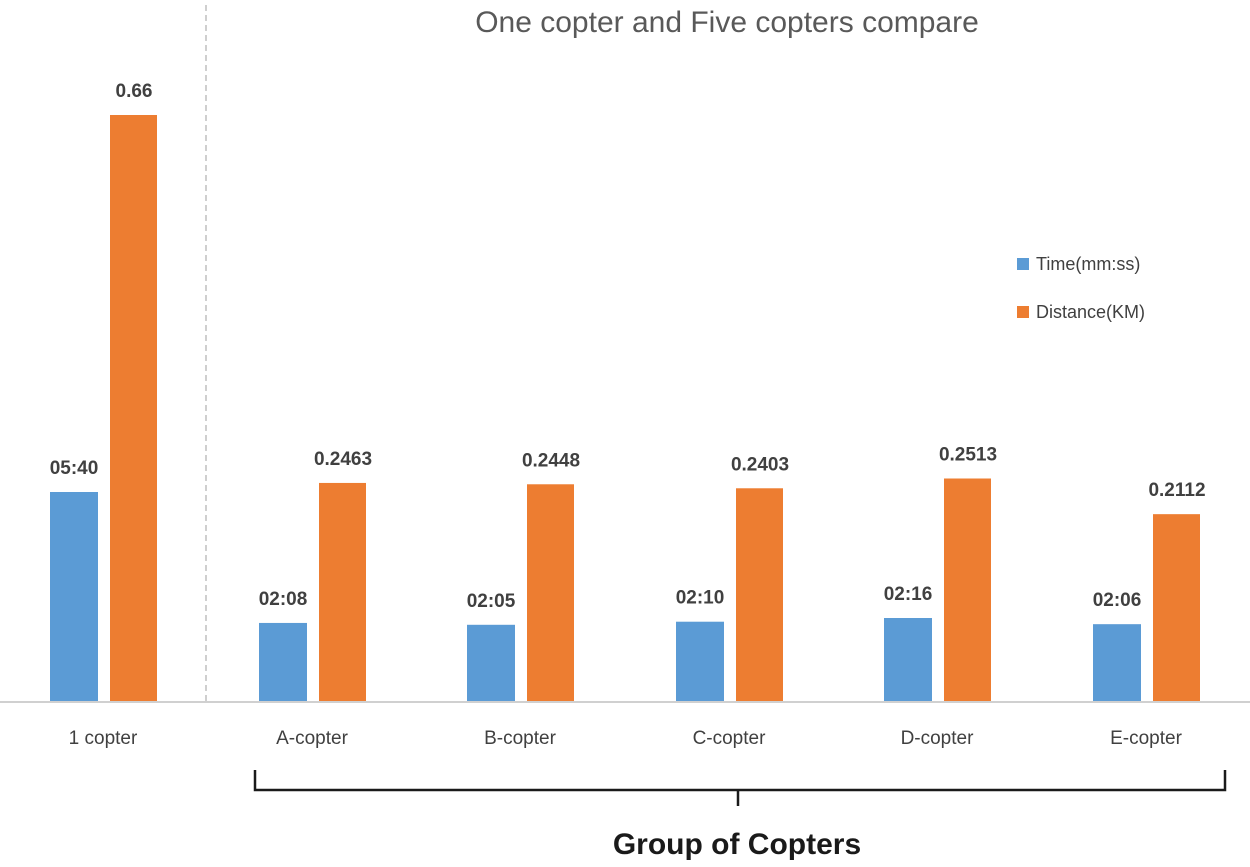 The image size is (1250, 867). I want to click on legend-swatch-distance, so click(1023, 312).